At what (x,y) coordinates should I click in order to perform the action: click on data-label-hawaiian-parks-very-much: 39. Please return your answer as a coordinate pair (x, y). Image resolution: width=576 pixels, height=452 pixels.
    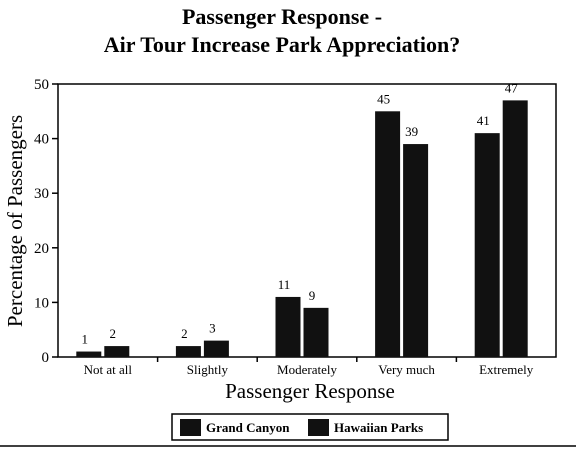
    Looking at the image, I should click on (411, 131).